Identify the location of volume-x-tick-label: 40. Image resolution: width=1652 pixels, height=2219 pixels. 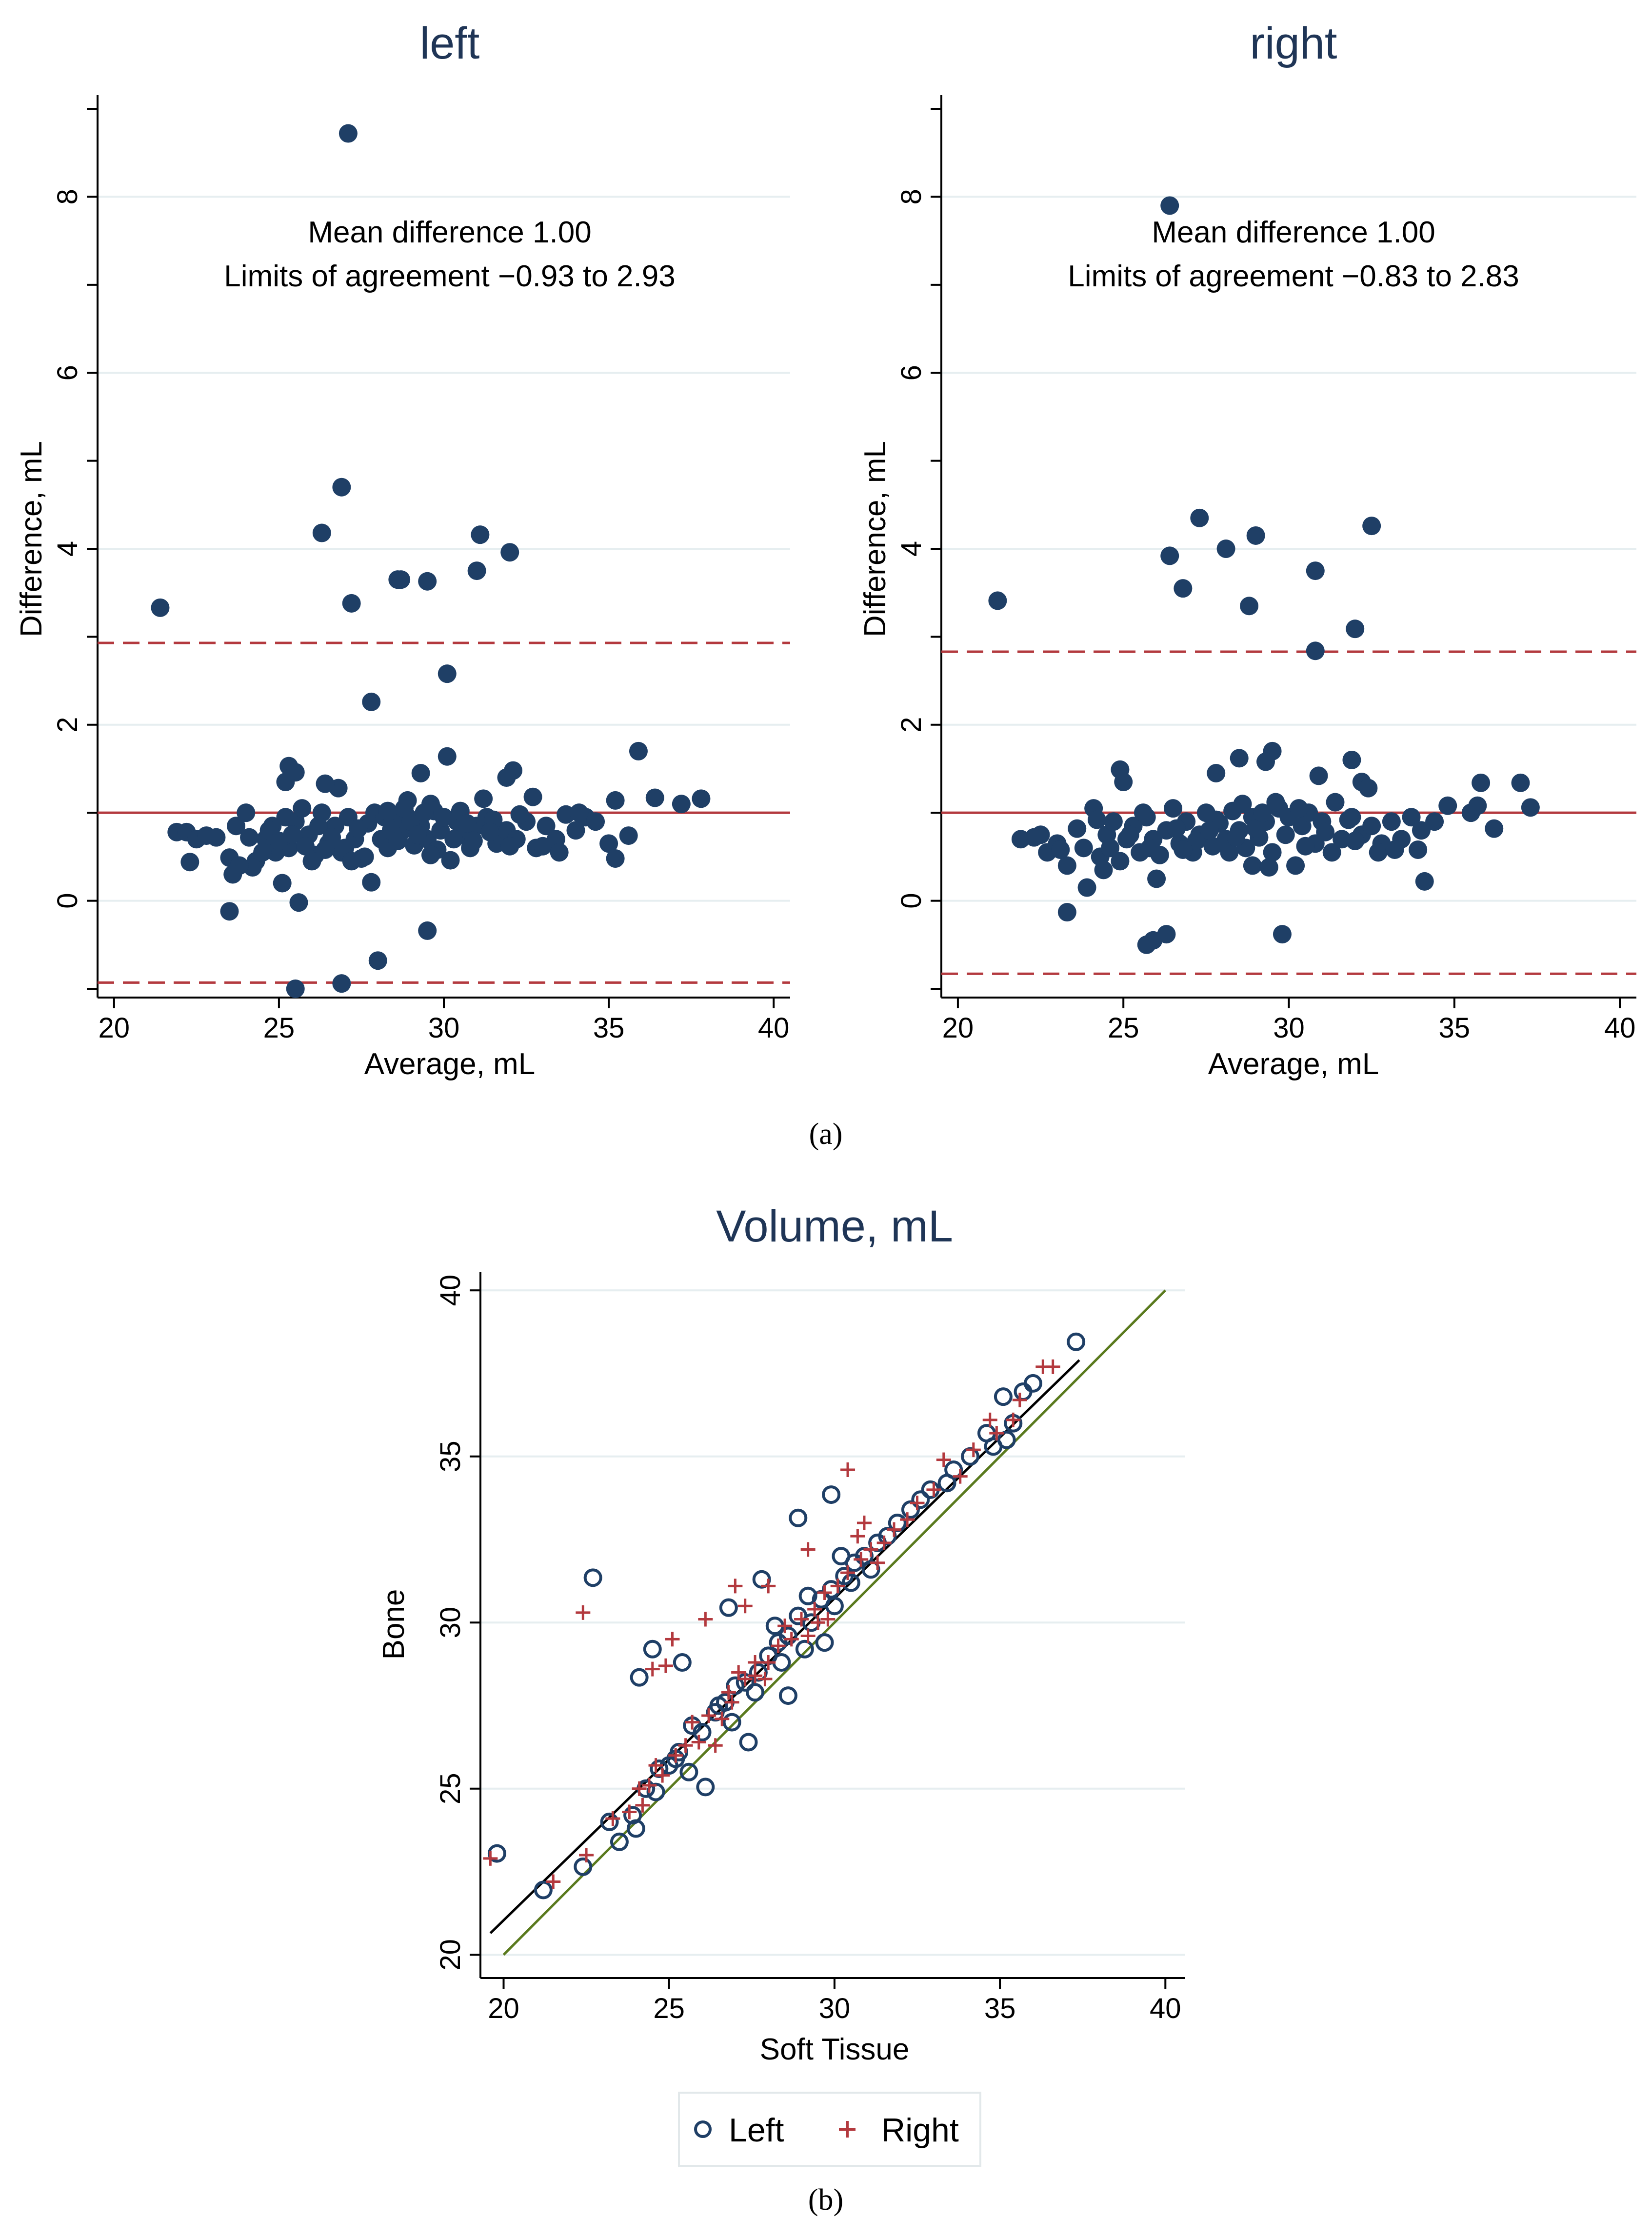
(1165, 2008).